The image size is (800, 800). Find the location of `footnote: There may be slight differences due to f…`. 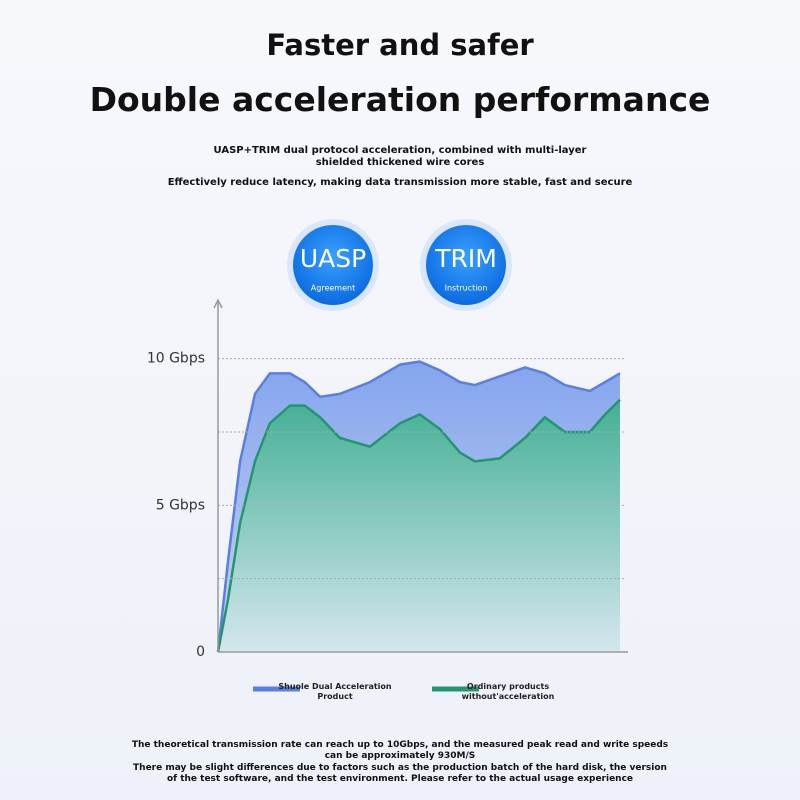

footnote: There may be slight differences due to f… is located at coordinates (400, 773).